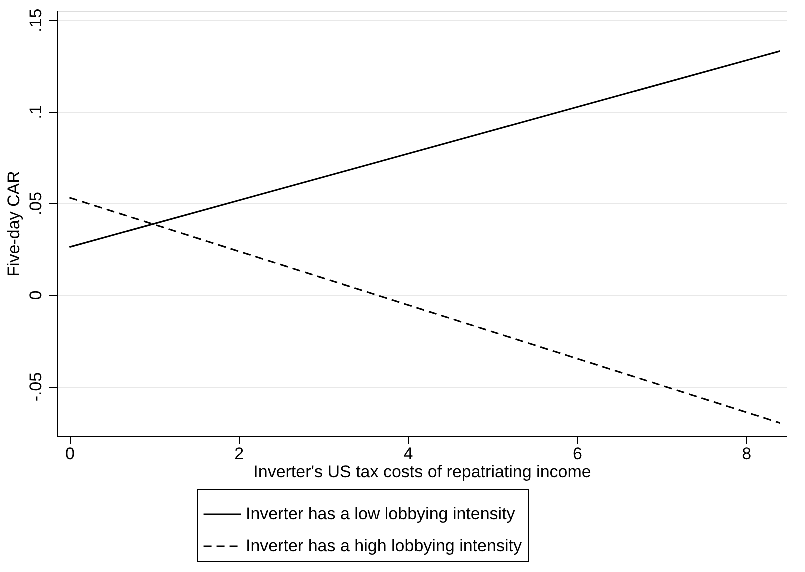 This screenshot has width=805, height=572. I want to click on y-tick-label: .05, so click(36, 204).